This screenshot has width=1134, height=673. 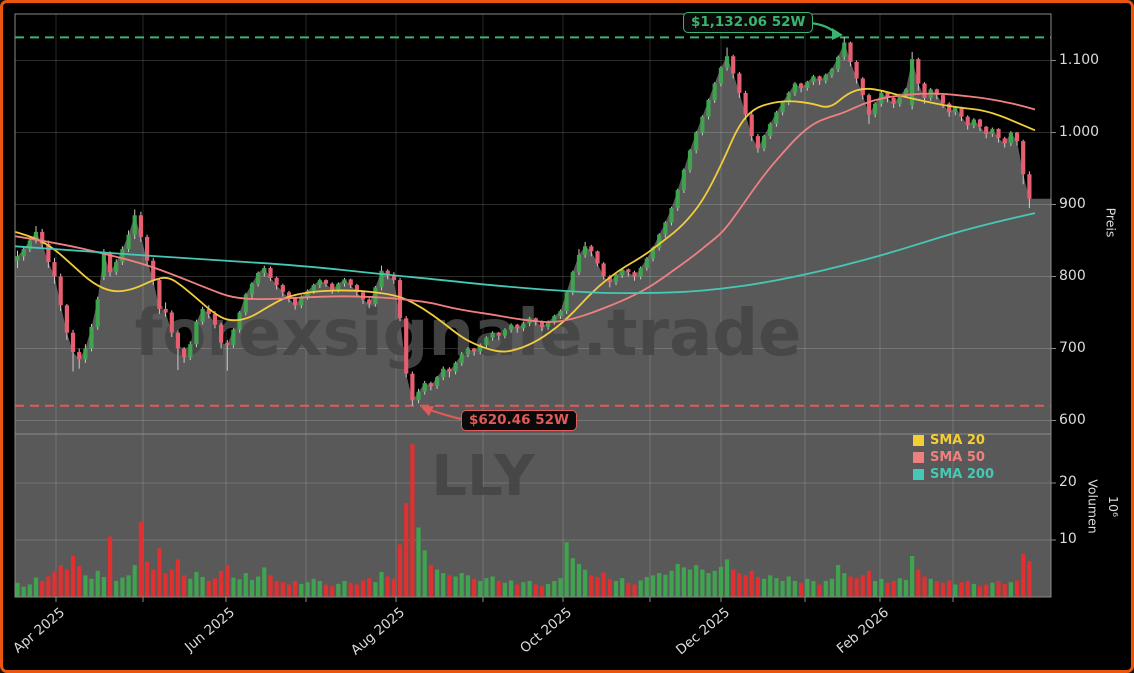 I want to click on legend-item-sma200: SMA 200, so click(x=953, y=474).